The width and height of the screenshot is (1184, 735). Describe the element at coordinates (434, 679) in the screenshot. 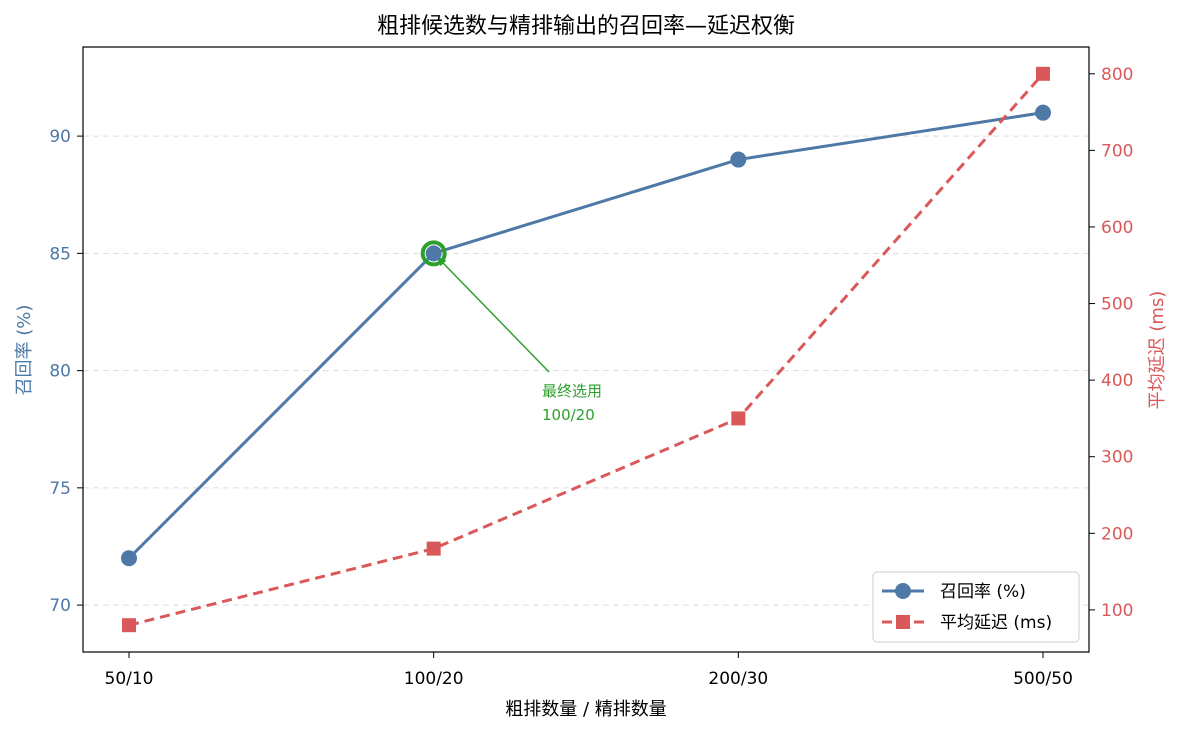

I see `x-tick-label: 100/20` at that location.